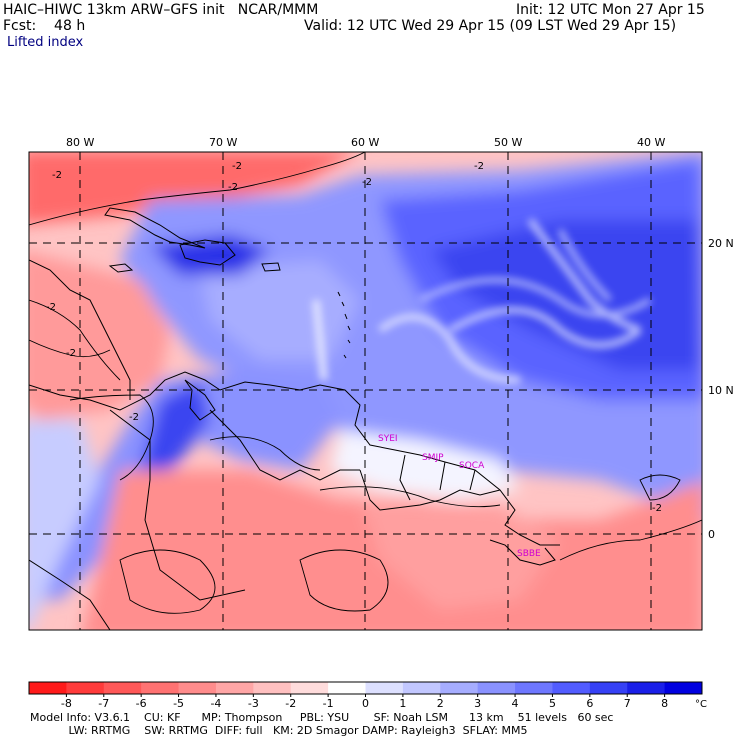  What do you see at coordinates (589, 703) in the screenshot?
I see `legend-tick-label: 6` at bounding box center [589, 703].